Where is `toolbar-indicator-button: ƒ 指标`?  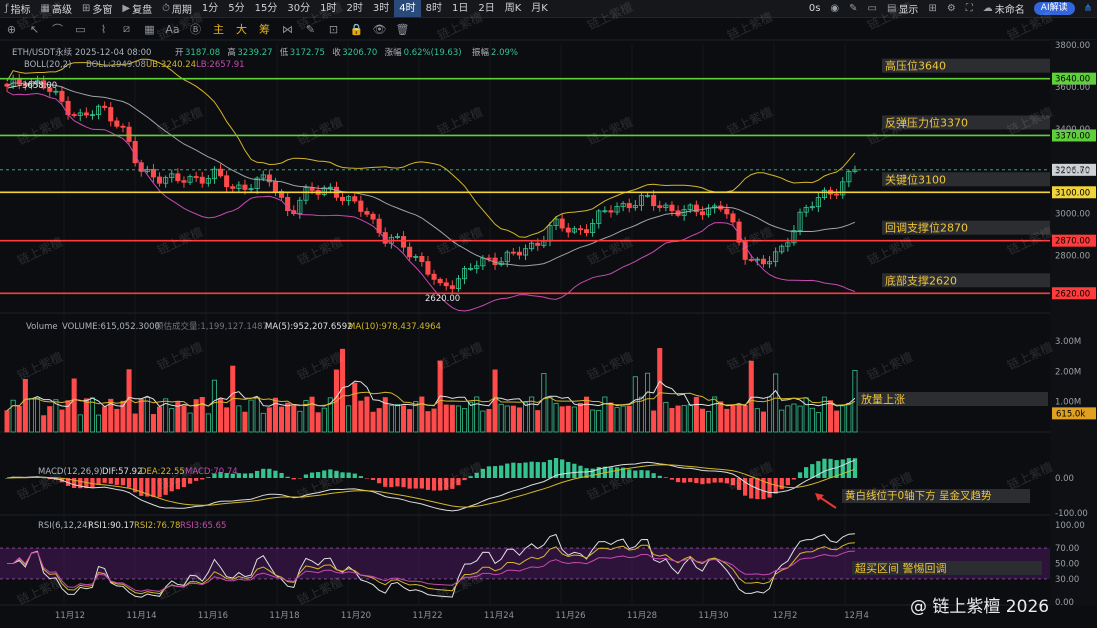
toolbar-indicator-button: ƒ 指标 is located at coordinates (18, 8).